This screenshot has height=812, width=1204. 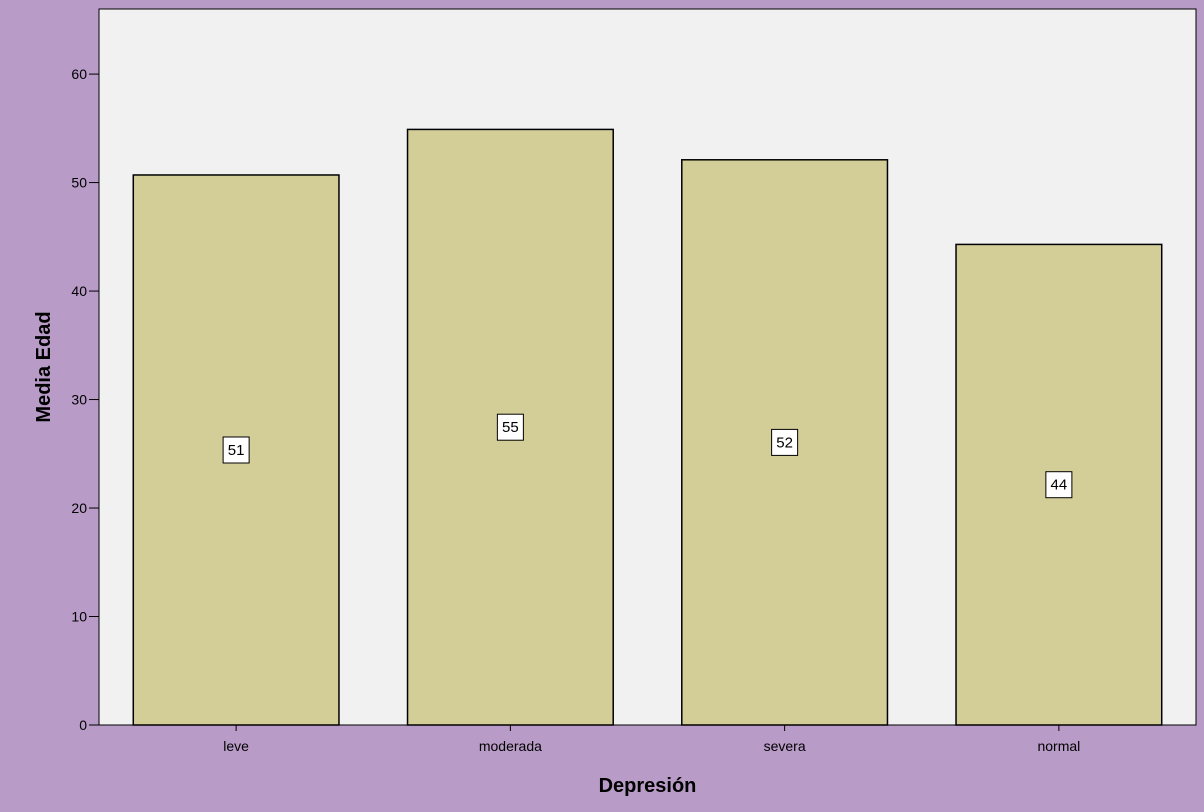 I want to click on data-label-text: 44, so click(x=1059, y=485).